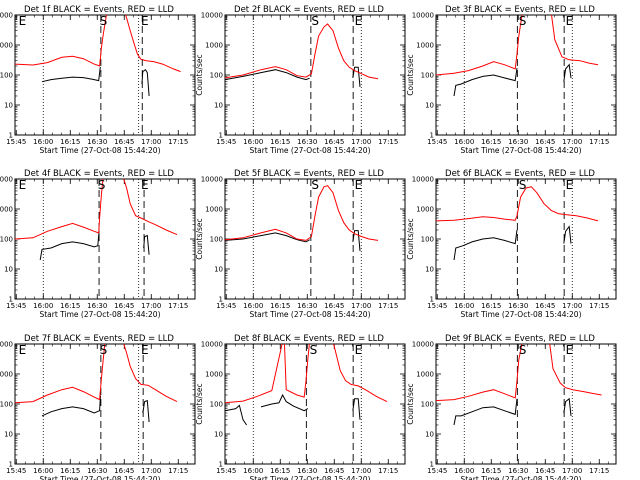 This screenshot has width=640, height=480. Describe the element at coordinates (309, 174) in the screenshot. I see `panel-title: Det 5f BLACK = Events, RED = LLD` at that location.